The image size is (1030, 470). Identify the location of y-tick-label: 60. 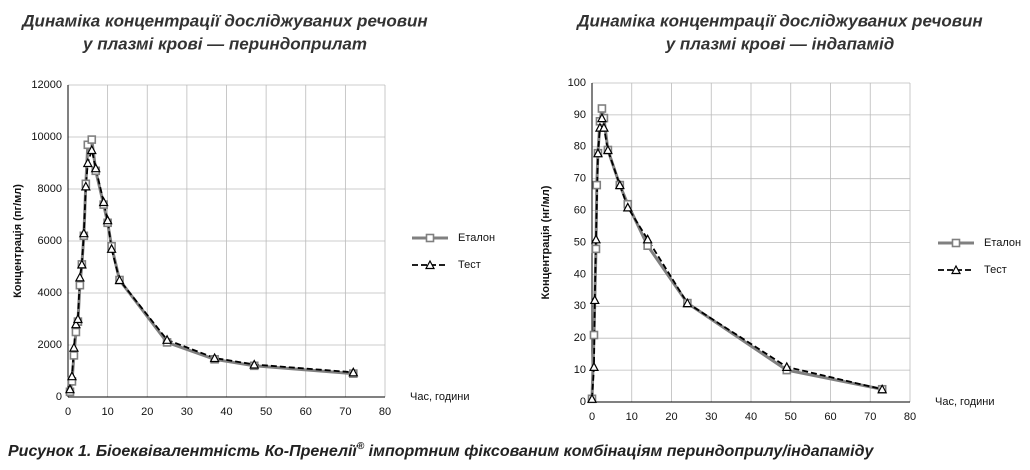
(580, 211).